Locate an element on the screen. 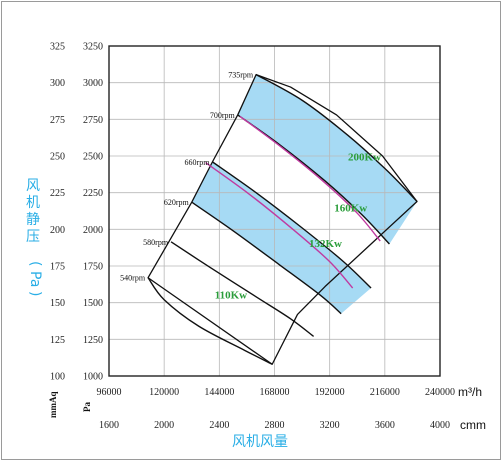 Image resolution: width=504 pixels, height=465 pixels. x-tick-label-cmm: 4000 is located at coordinates (440, 425).